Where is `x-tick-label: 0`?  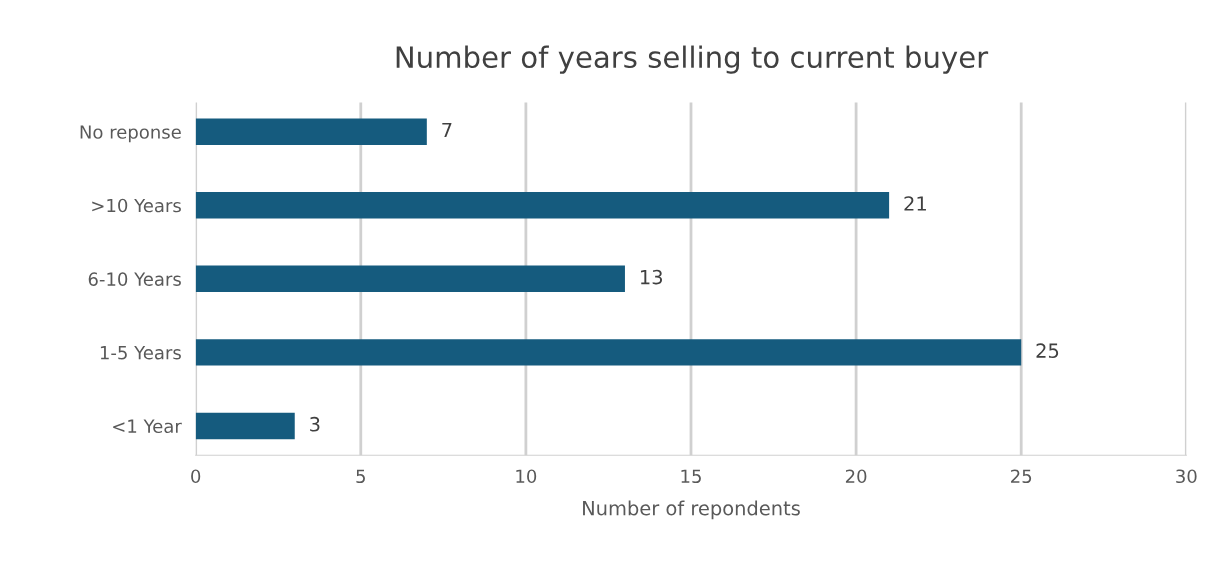 x-tick-label: 0 is located at coordinates (196, 476).